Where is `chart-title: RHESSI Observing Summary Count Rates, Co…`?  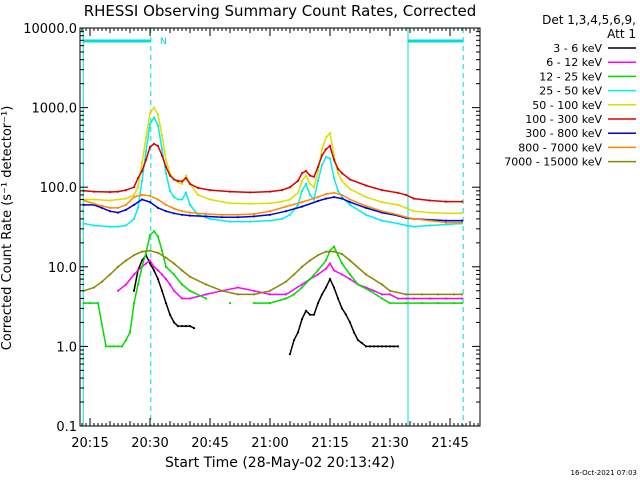
chart-title: RHESSI Observing Summary Count Rates, Co… is located at coordinates (280, 11).